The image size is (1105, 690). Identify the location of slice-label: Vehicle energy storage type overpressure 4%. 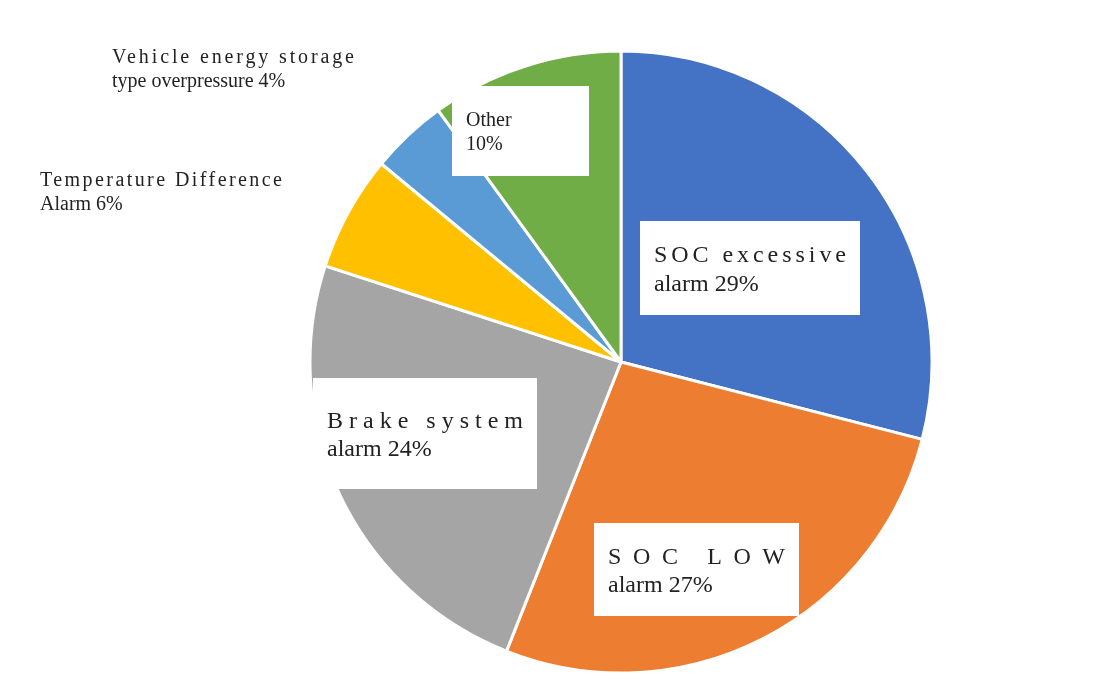
(233, 68).